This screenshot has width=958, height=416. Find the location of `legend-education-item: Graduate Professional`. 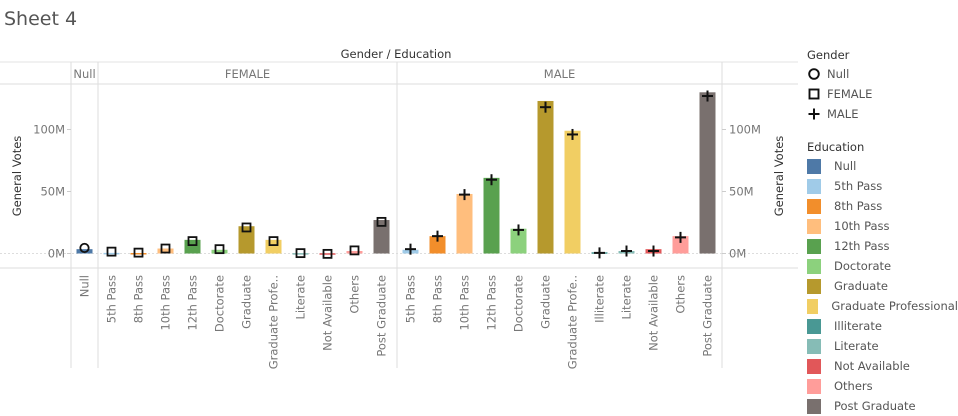

legend-education-item: Graduate Professional is located at coordinates (882, 306).